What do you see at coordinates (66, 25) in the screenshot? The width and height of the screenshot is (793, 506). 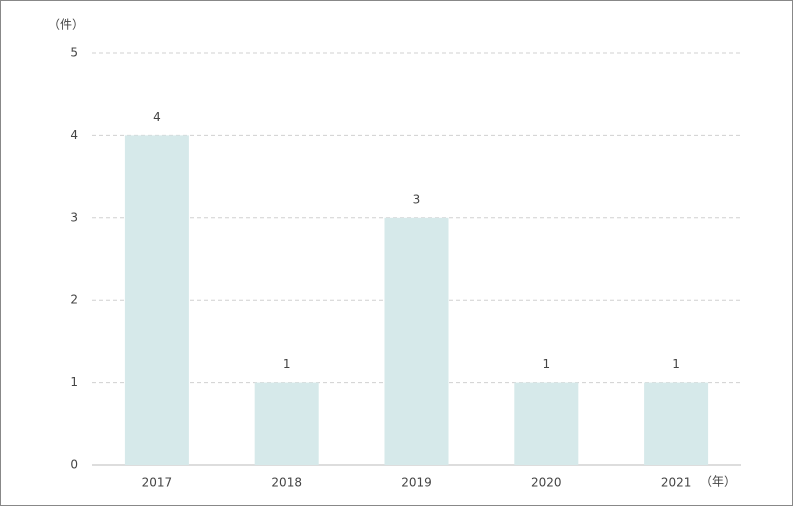 I see `y-axis-unit: （件）` at bounding box center [66, 25].